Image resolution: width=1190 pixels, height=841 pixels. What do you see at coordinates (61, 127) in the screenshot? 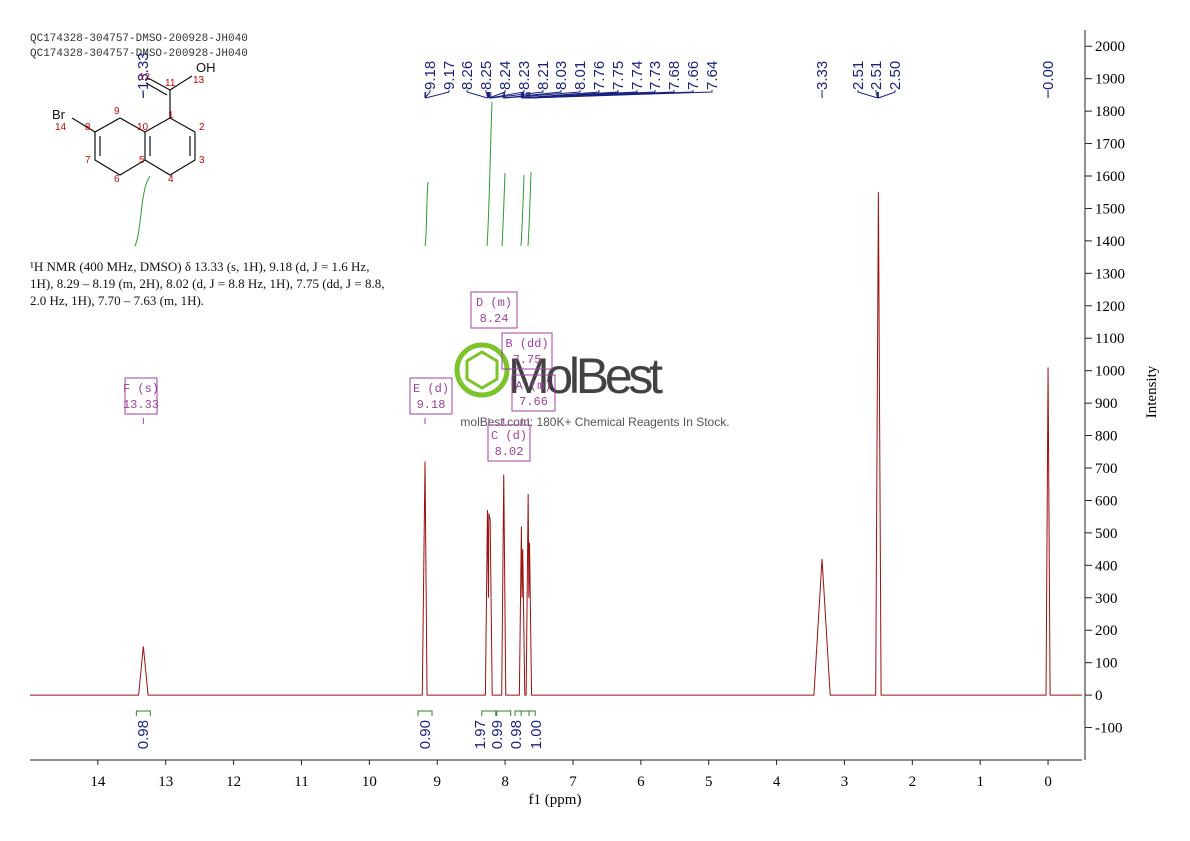
I see `atom-label: 14` at bounding box center [61, 127].